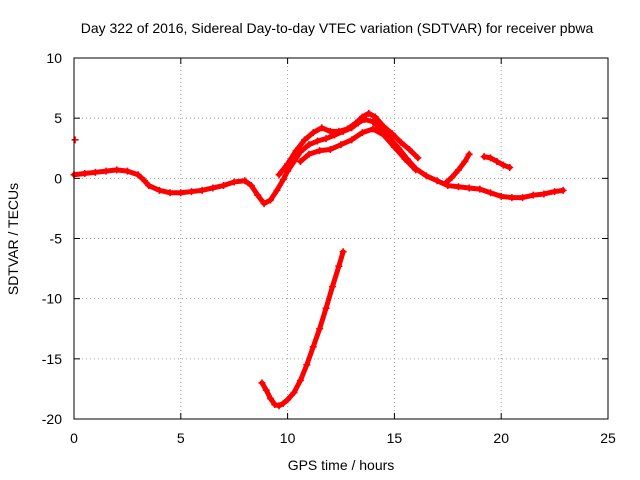 The height and width of the screenshot is (480, 640). I want to click on y-tick-label: 5, so click(58, 118).